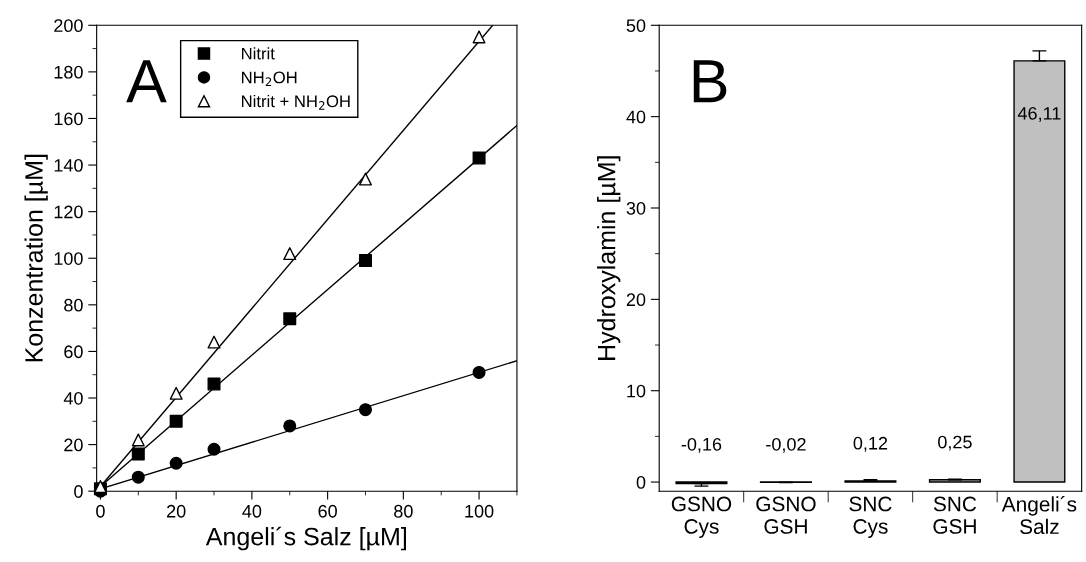 The image size is (1086, 562). What do you see at coordinates (403, 511) in the screenshot?
I see `x-tick-label: 80` at bounding box center [403, 511].